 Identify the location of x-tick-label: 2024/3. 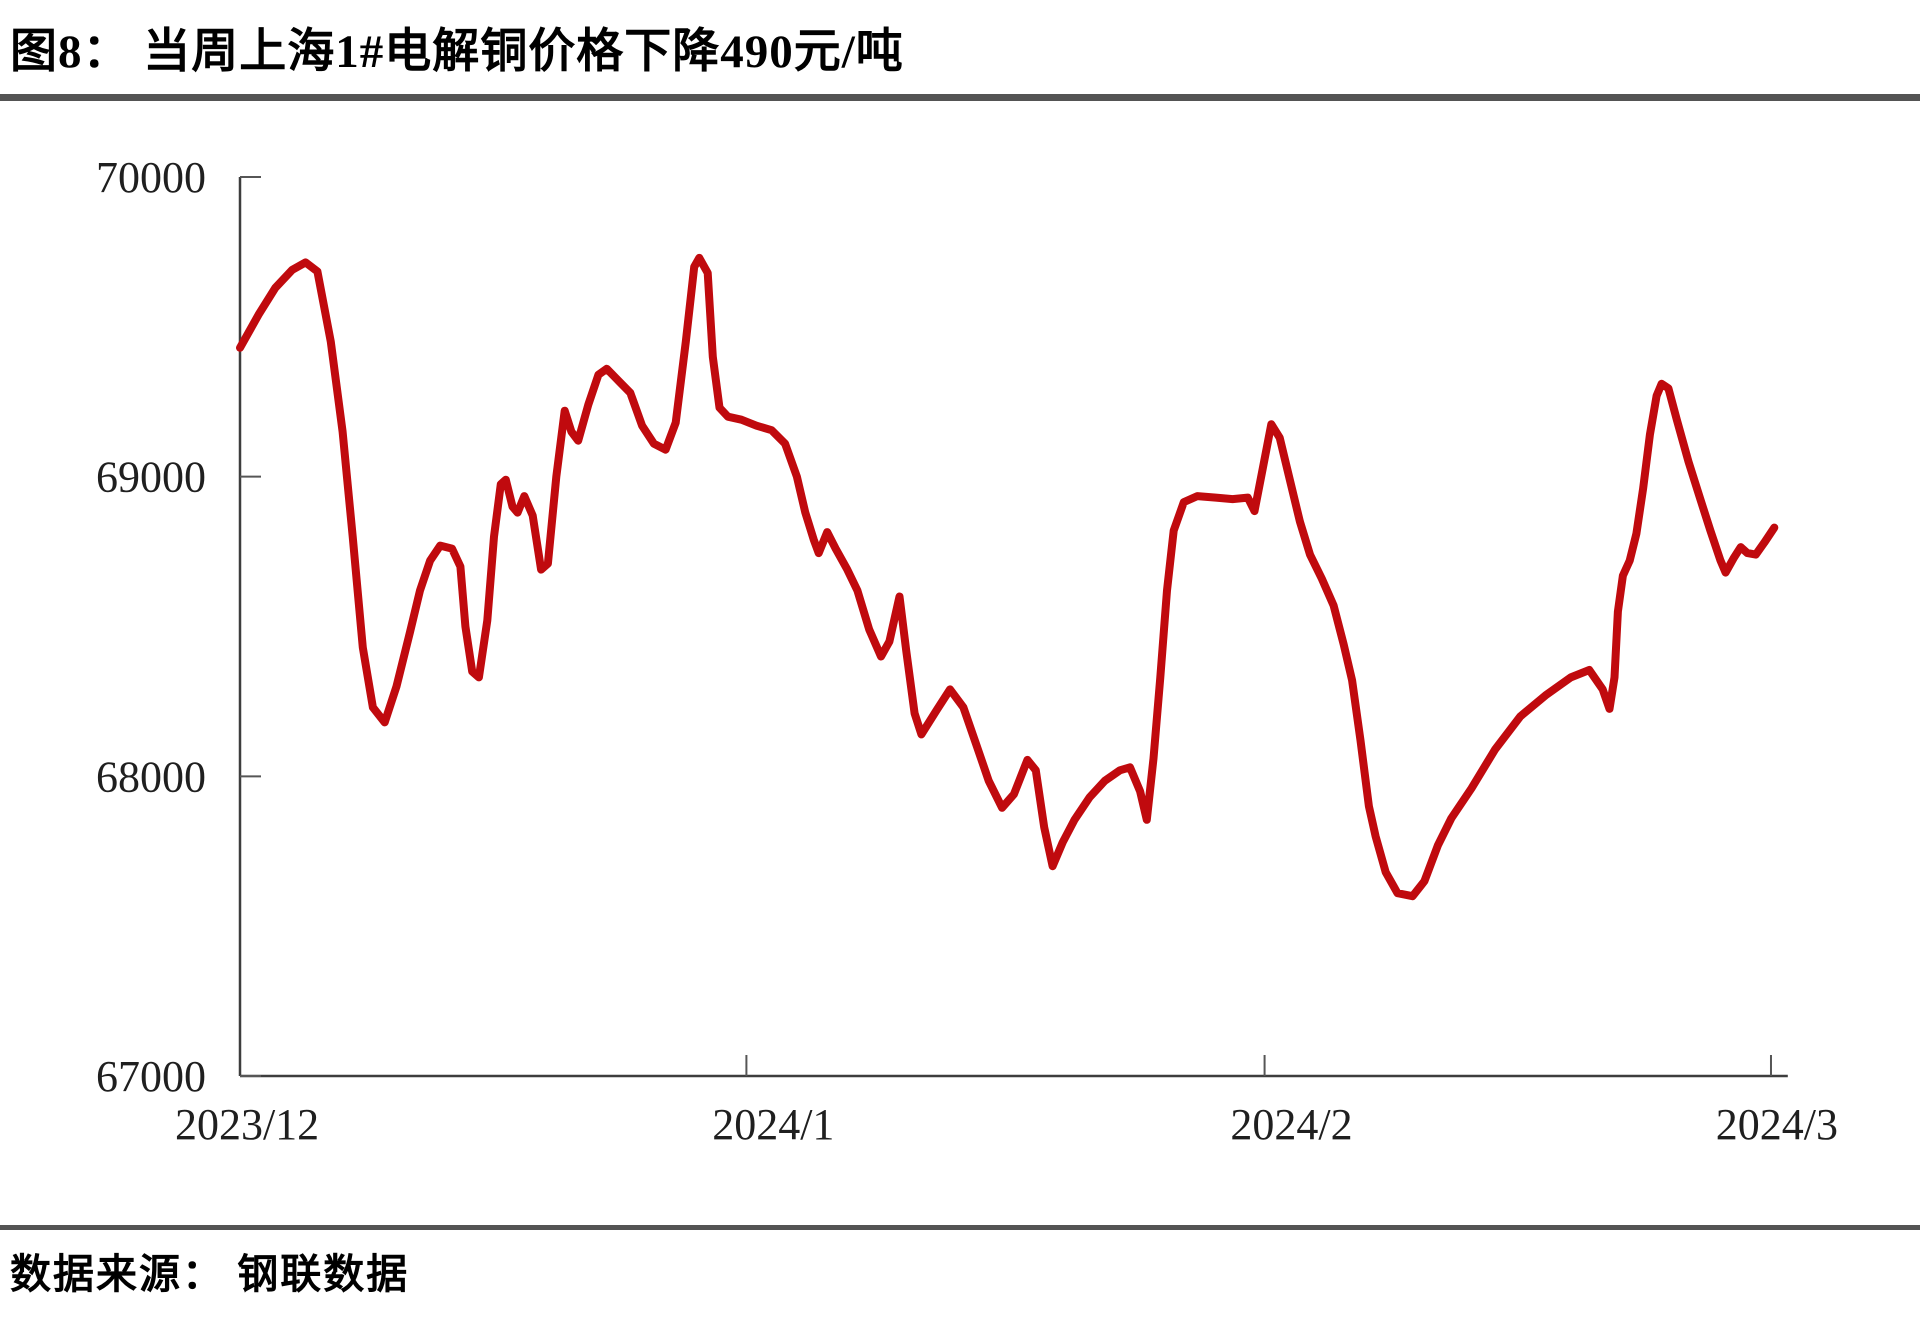
(1777, 1124).